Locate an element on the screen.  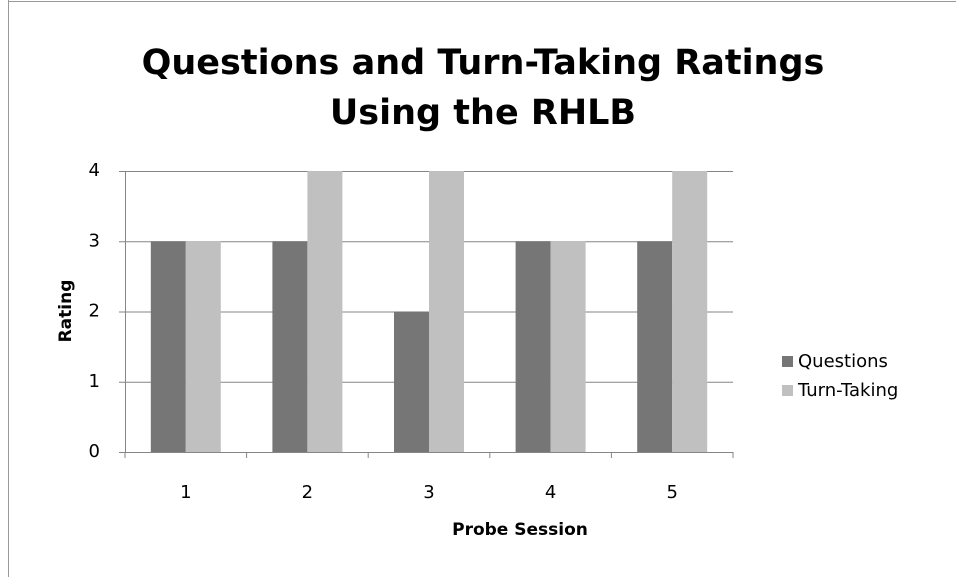
legend-label: Turn-Taking is located at coordinates (847, 390).